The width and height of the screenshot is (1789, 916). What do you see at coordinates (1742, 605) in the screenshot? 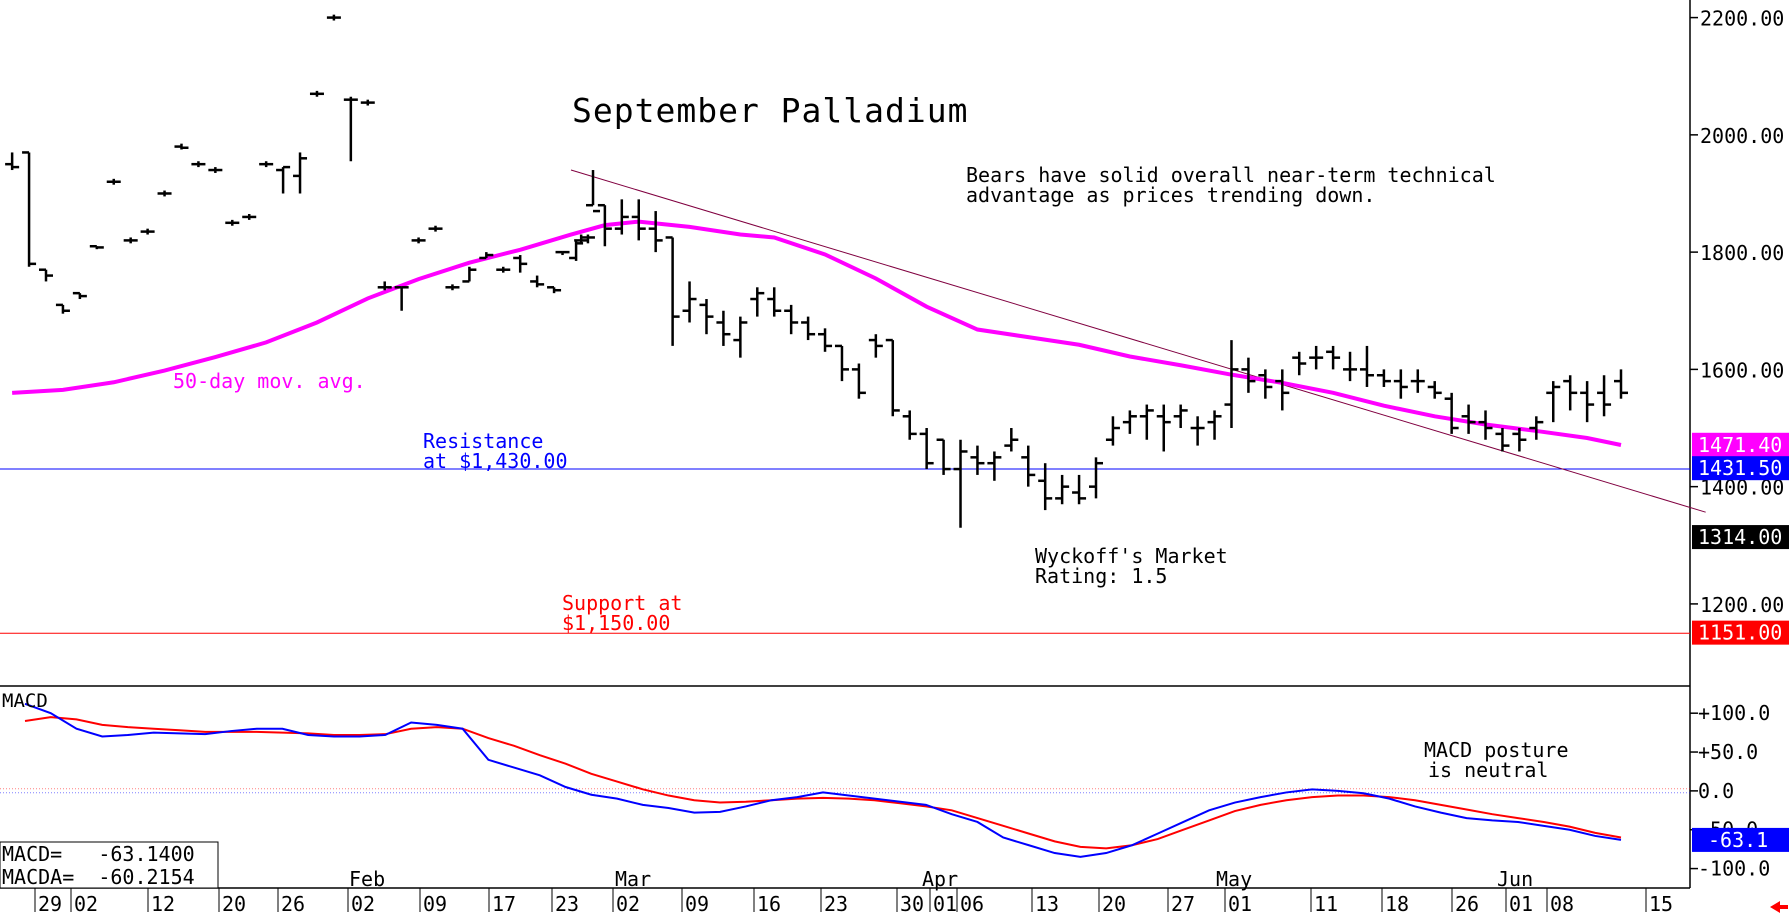
I see `price-tick-label: 1200.00` at bounding box center [1742, 605].